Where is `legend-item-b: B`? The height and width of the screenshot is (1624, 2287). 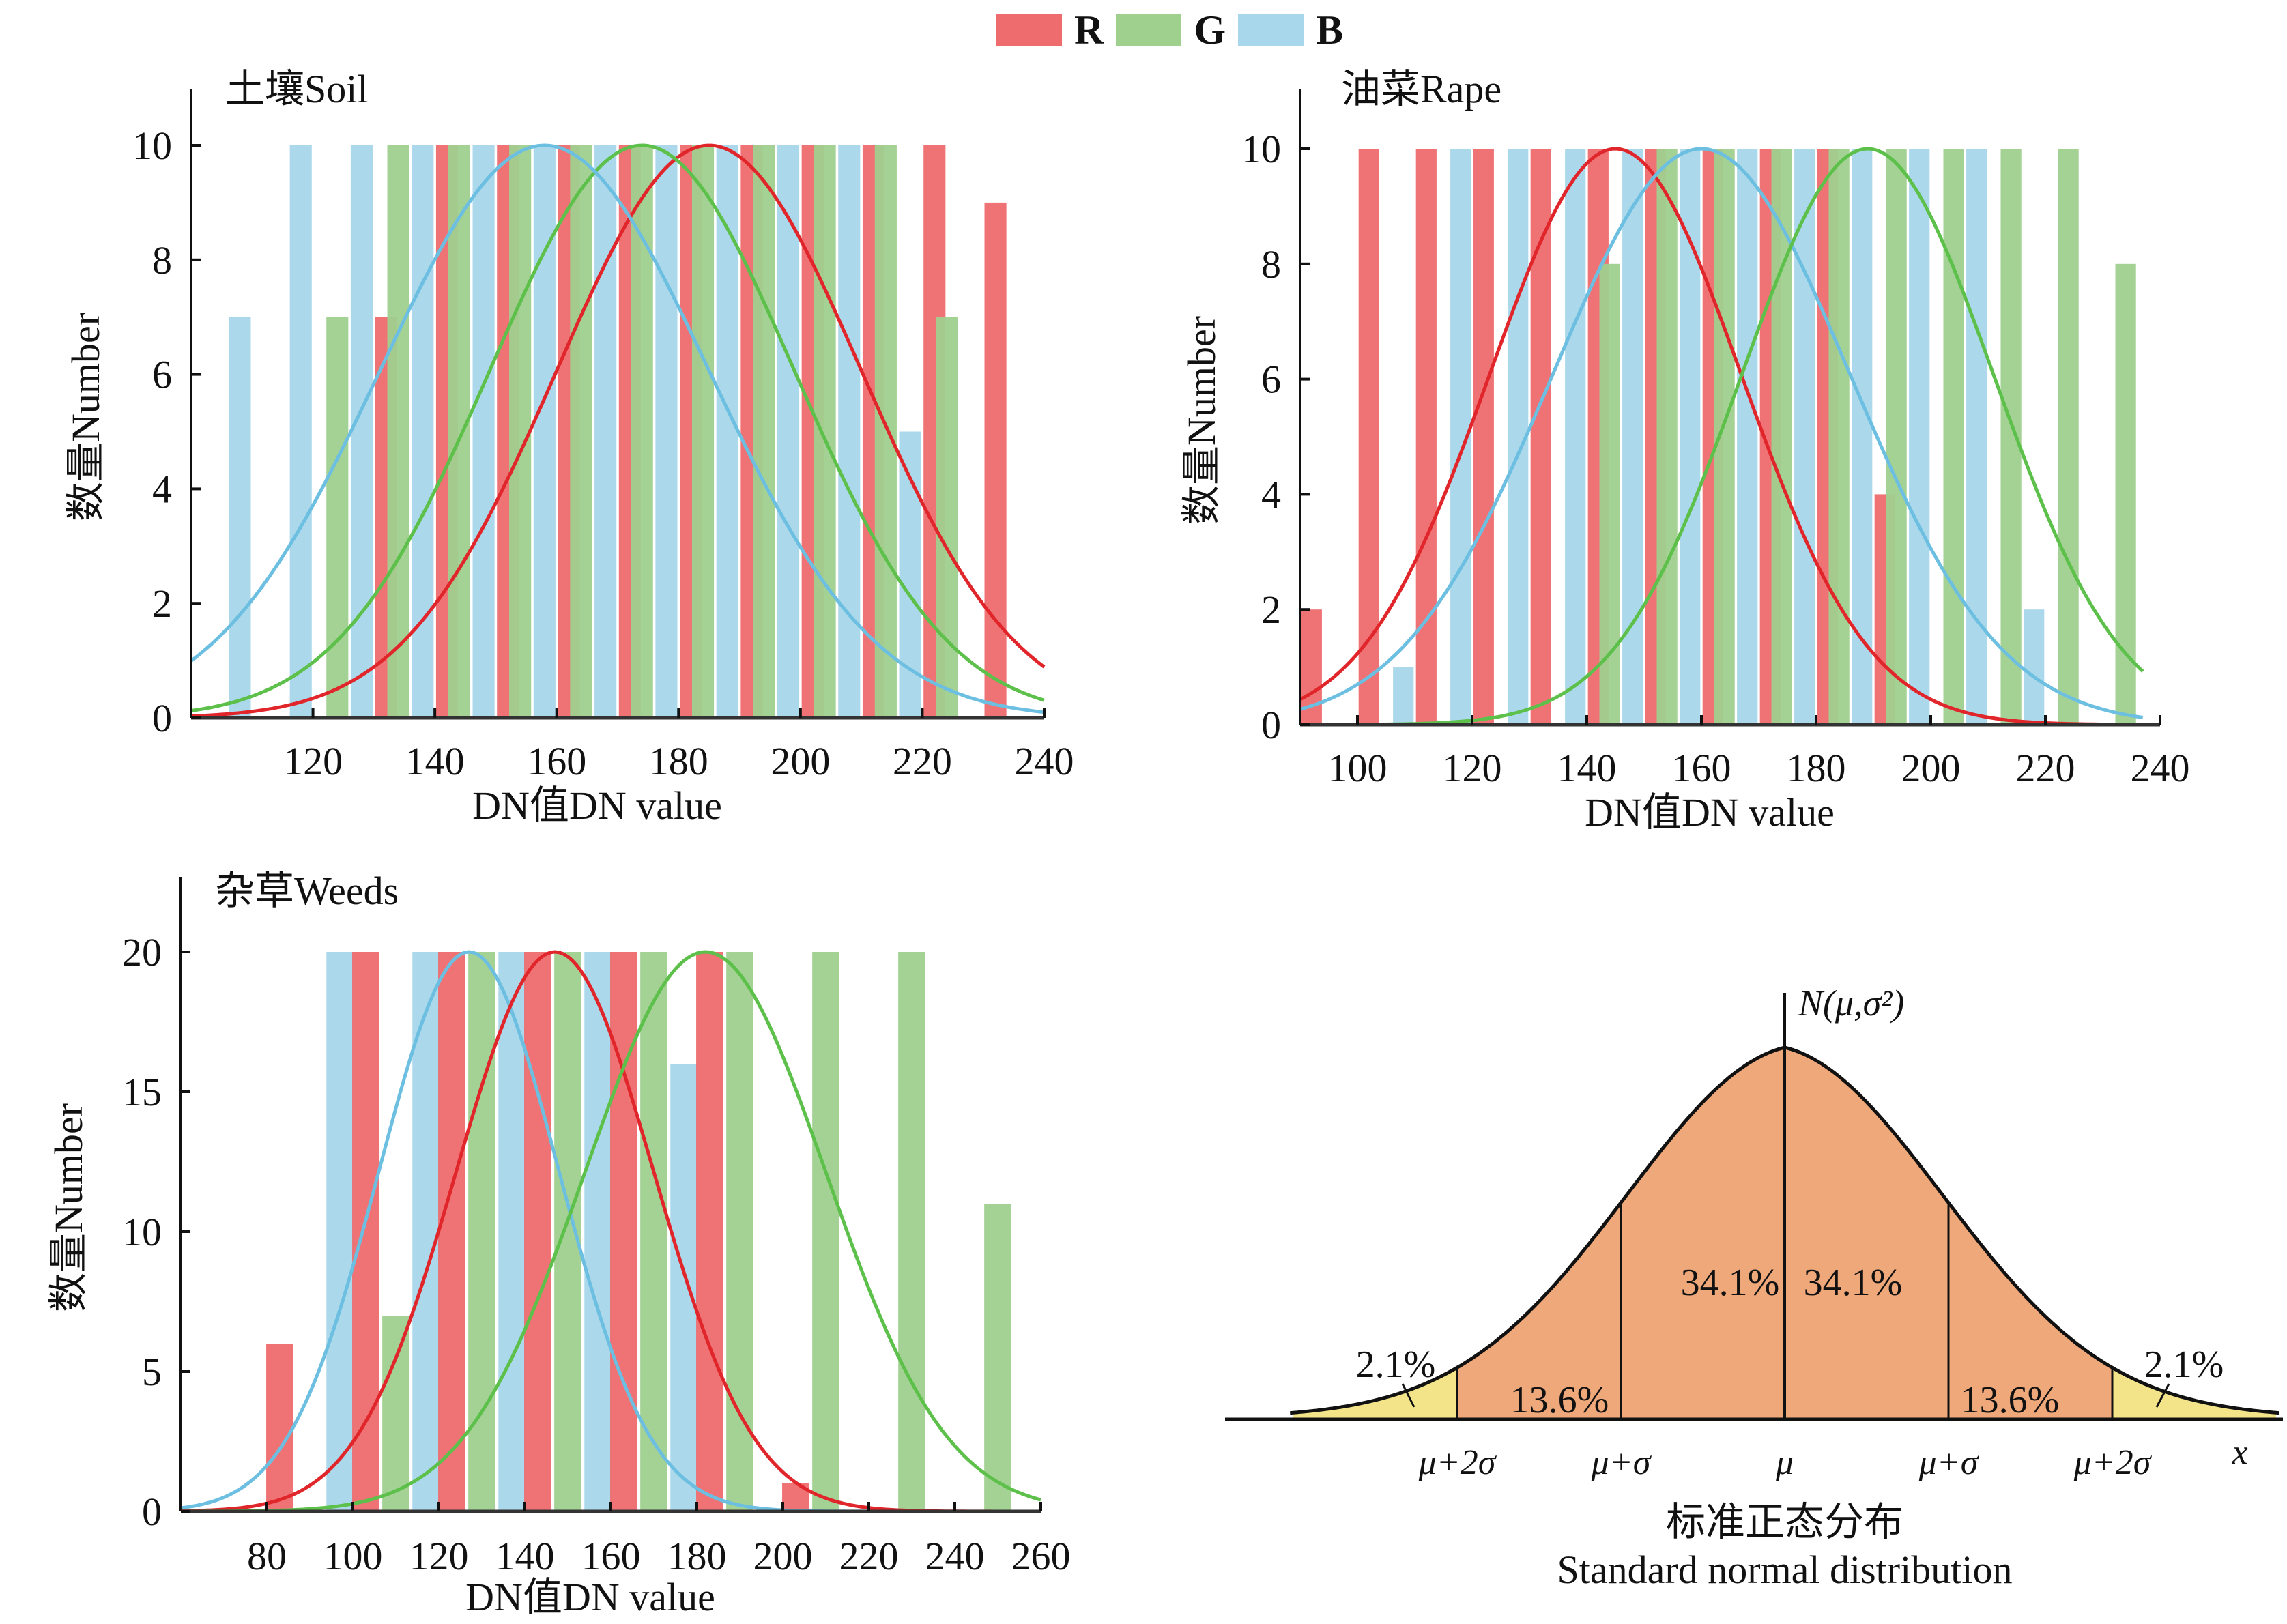 legend-item-b: B is located at coordinates (1290, 30).